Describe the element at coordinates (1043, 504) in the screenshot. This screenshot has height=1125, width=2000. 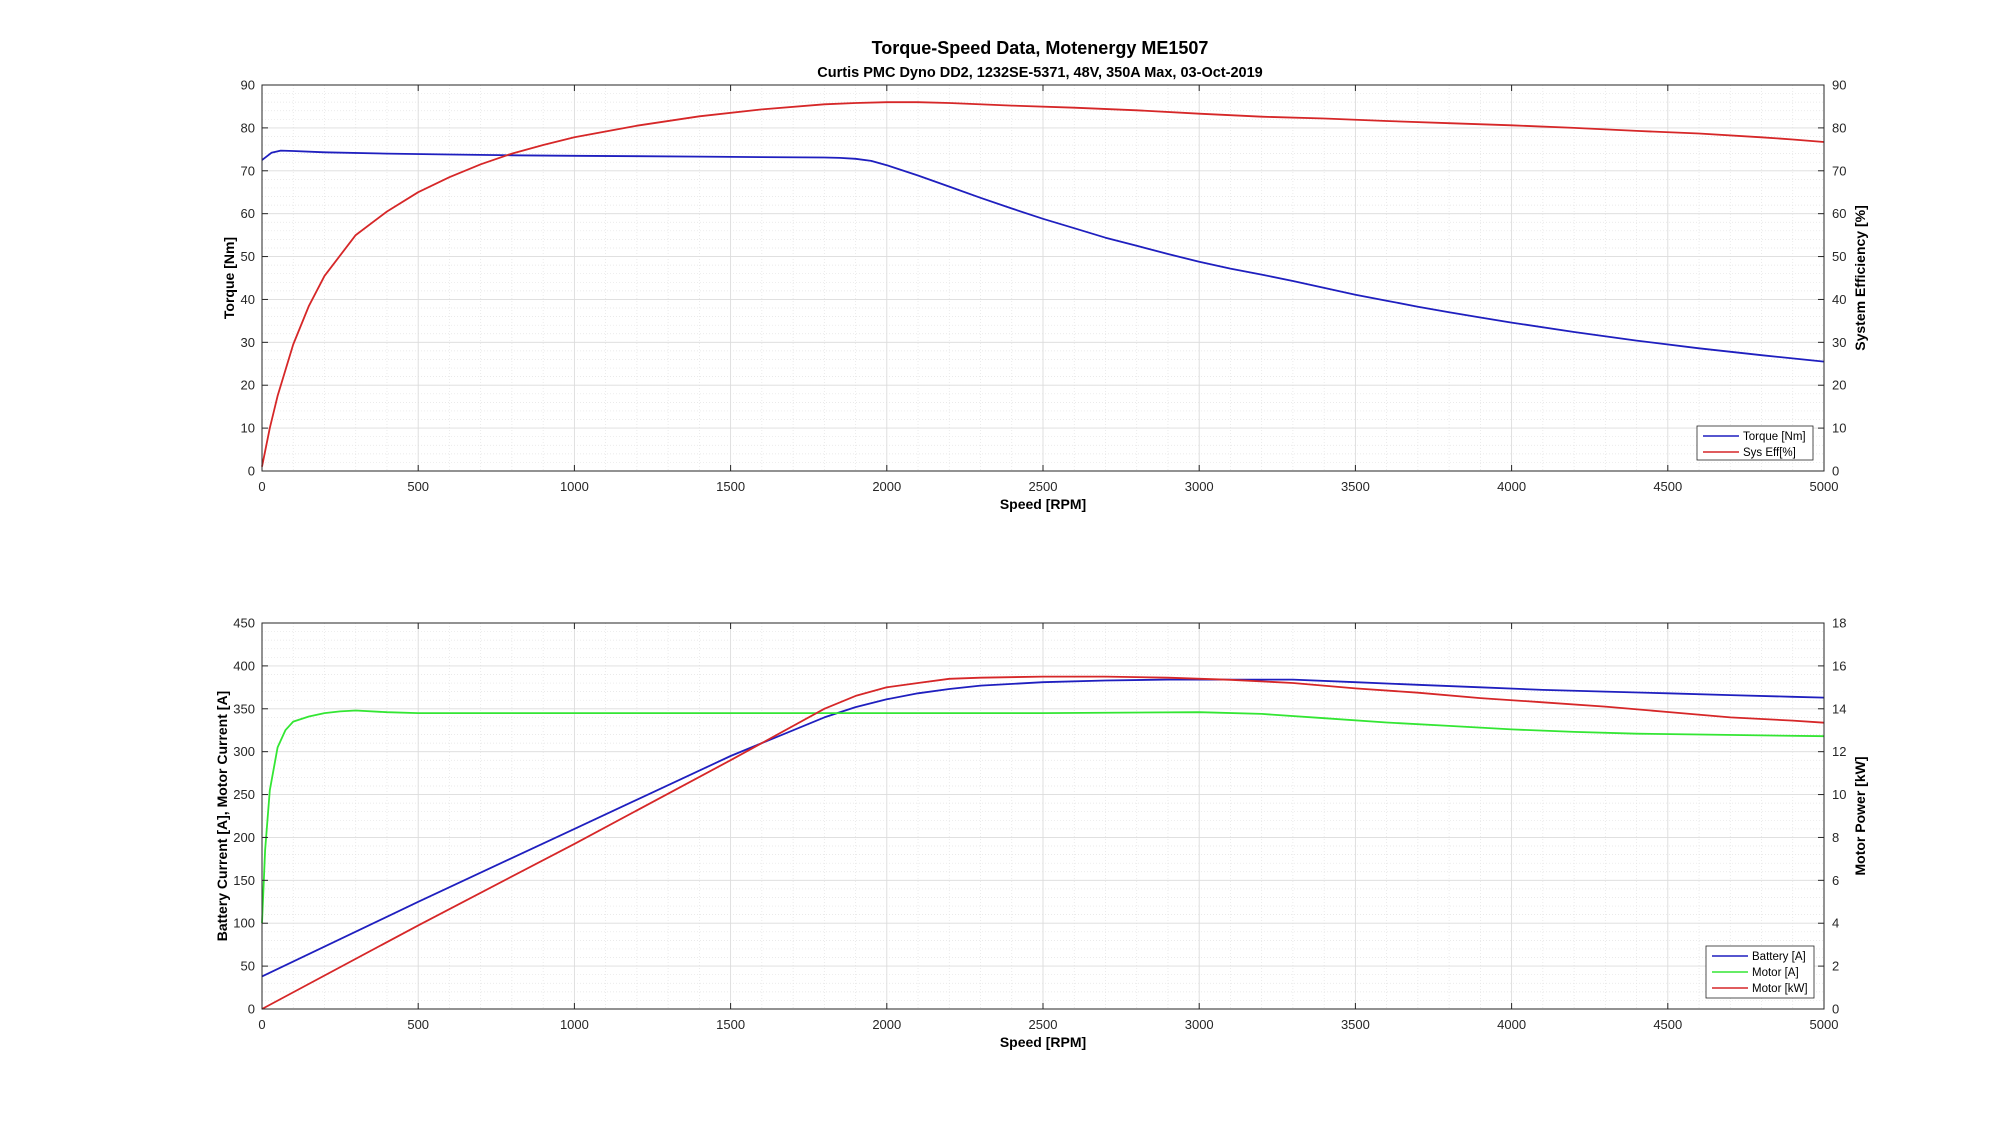
I see `chart1-x-axis-label: Speed [RPM]` at that location.